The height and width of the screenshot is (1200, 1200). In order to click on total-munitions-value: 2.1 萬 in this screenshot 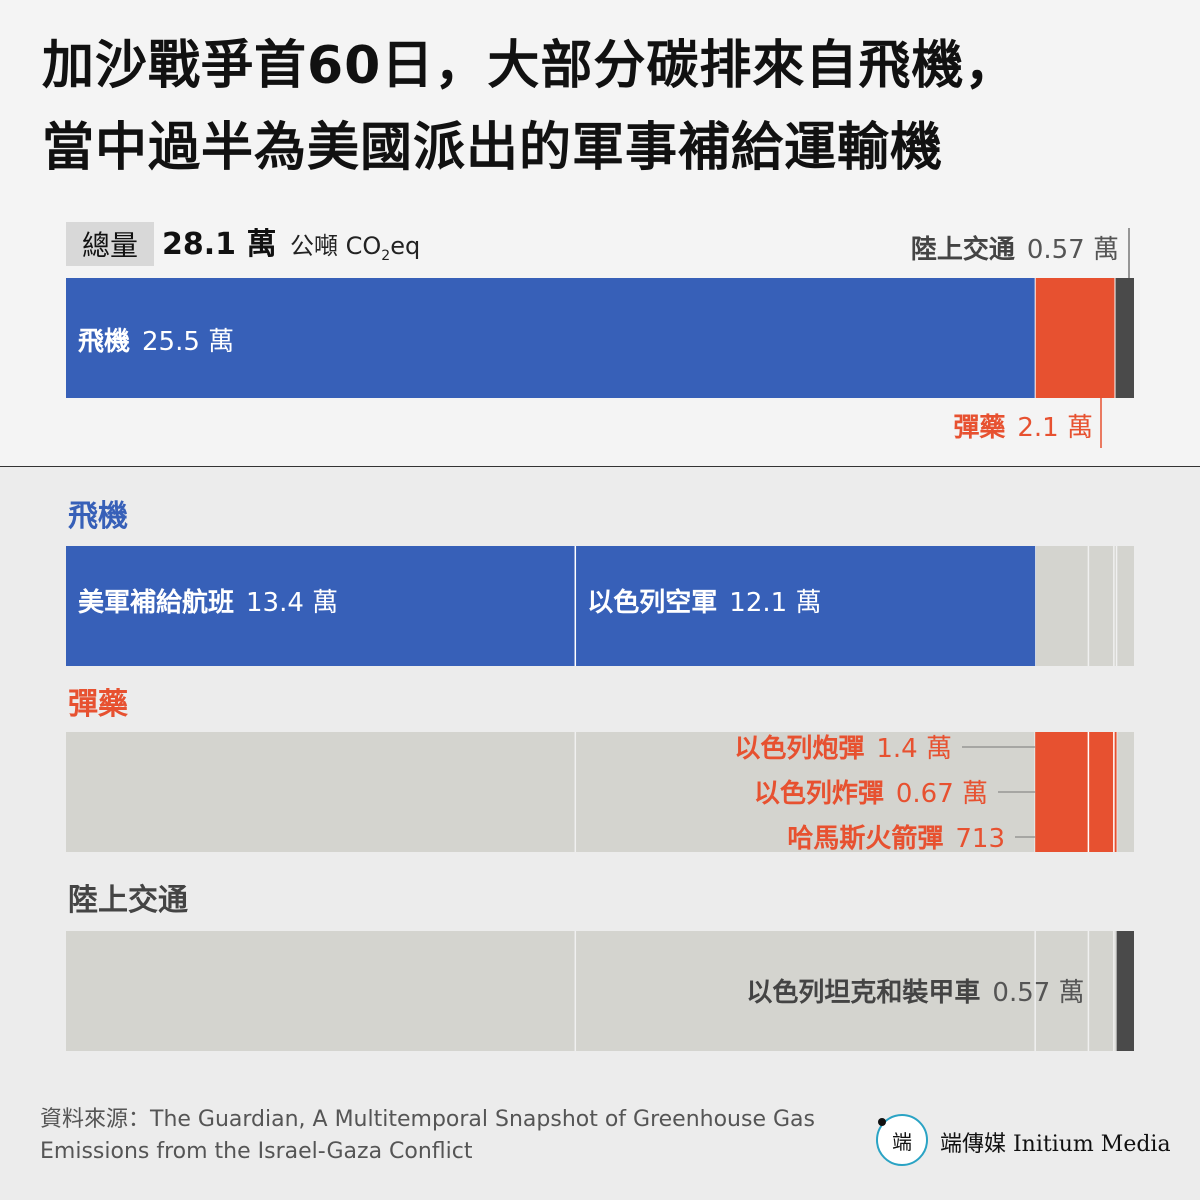, I will do `click(1055, 428)`.